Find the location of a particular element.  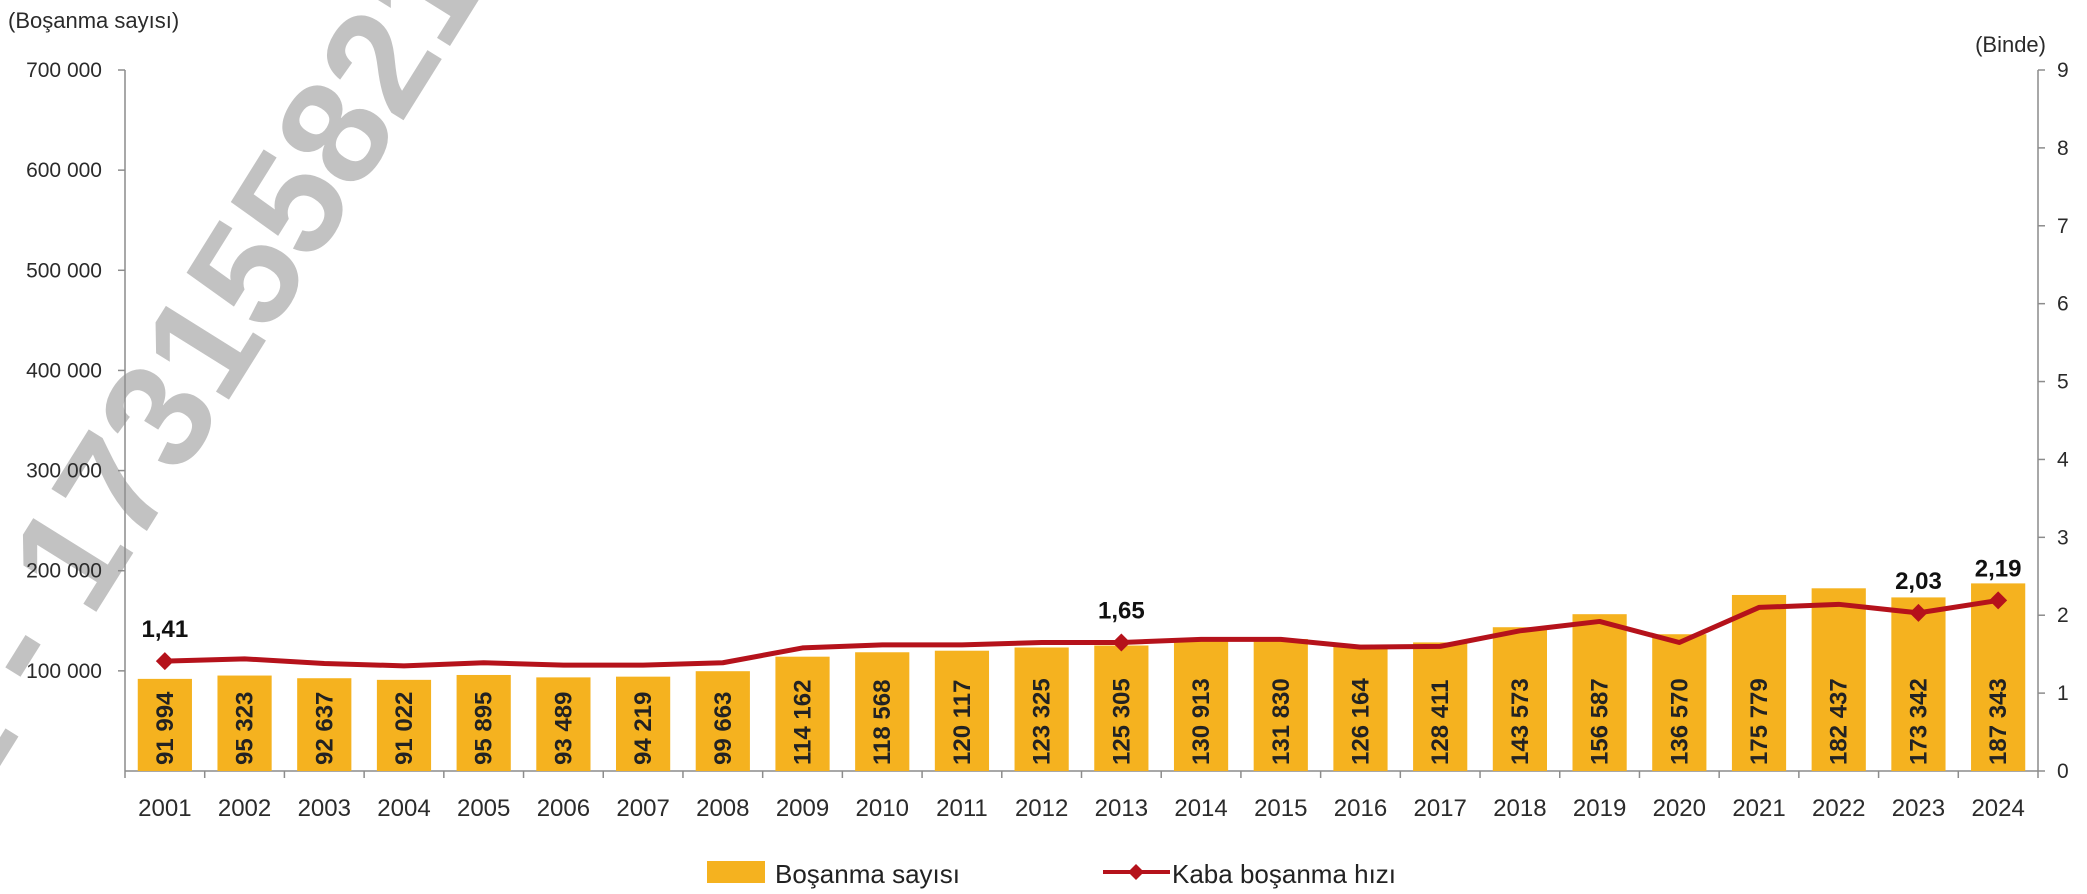

x-tick-label: 2023 is located at coordinates (1918, 808).